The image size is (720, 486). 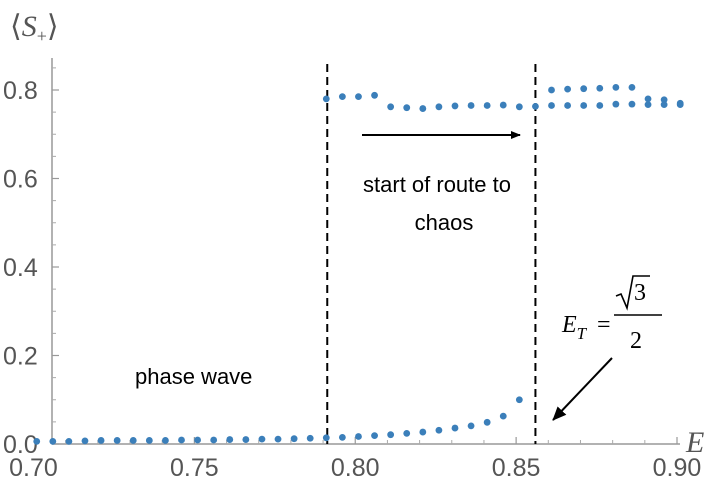 I want to click on svg-text: 2, so click(x=636, y=341).